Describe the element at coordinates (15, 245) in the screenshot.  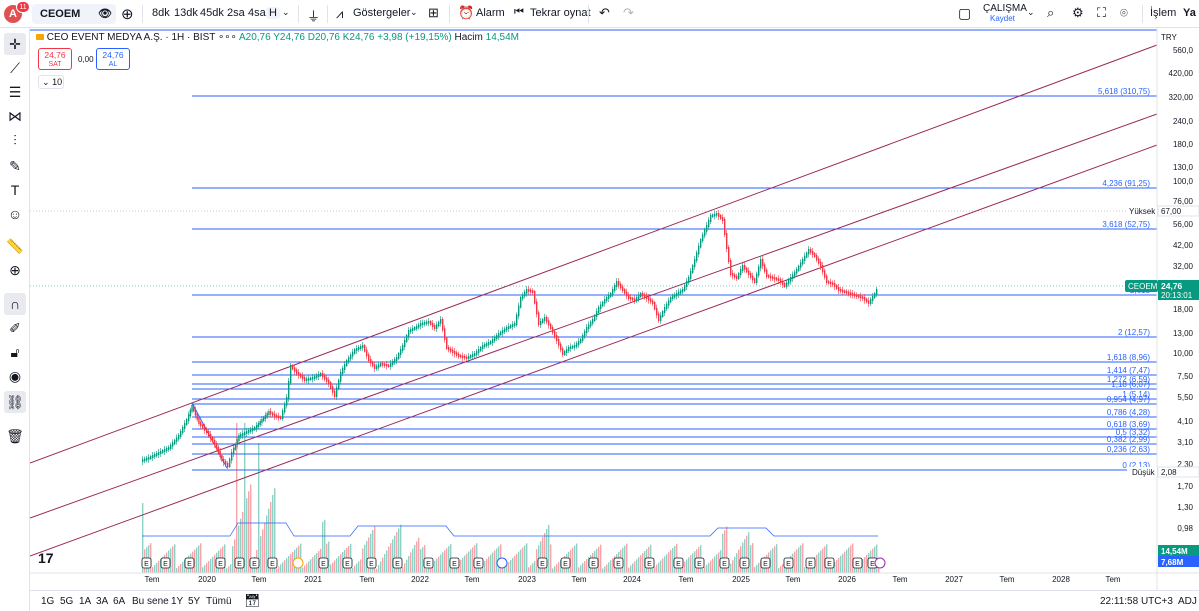
I see `ruler-icon: 📏` at that location.